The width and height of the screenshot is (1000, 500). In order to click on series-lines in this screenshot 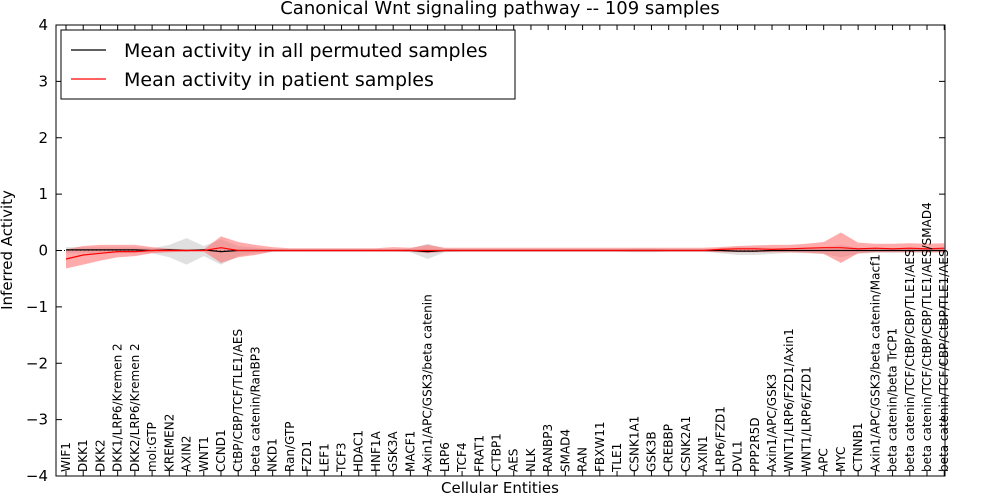, I will do `click(505, 253)`.